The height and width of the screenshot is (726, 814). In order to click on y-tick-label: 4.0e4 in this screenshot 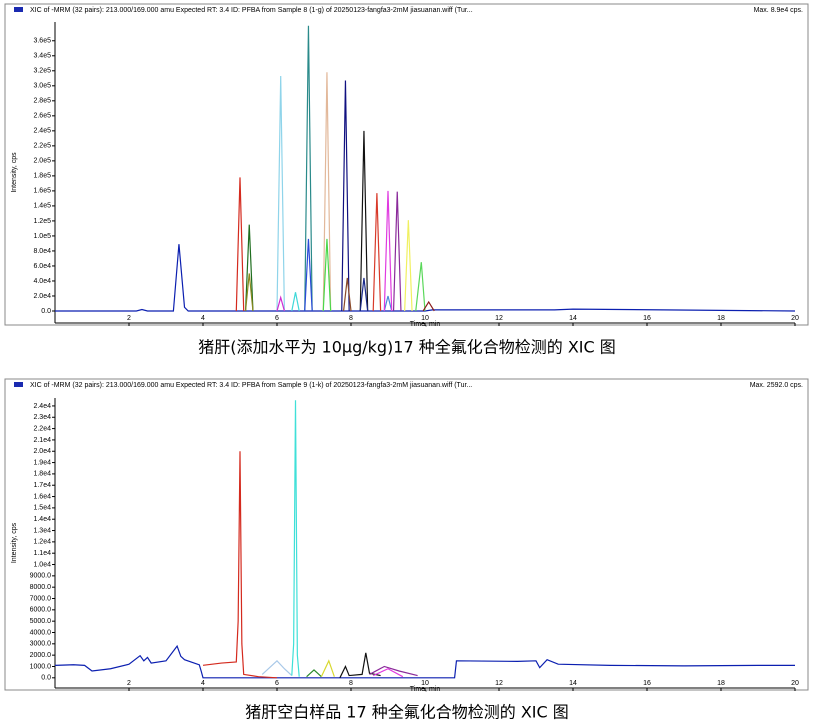, I will do `click(42, 281)`.